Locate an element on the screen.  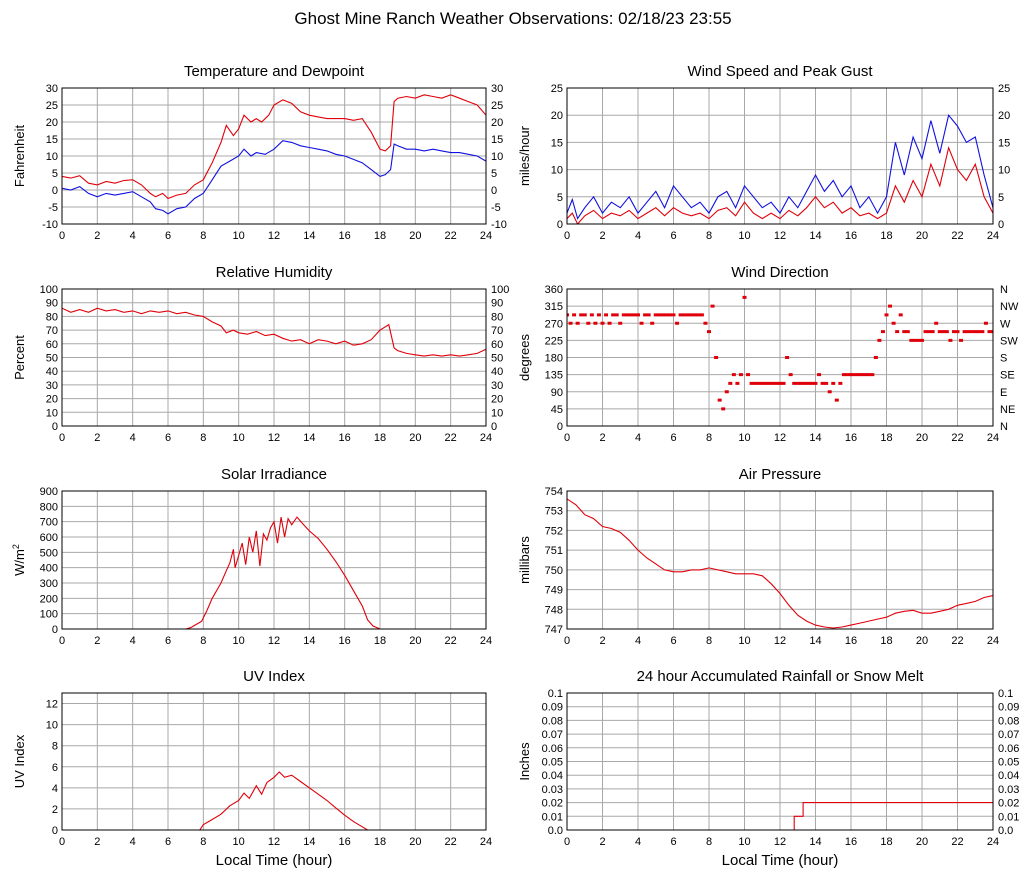
y-tick-label-right: 0.1 is located at coordinates (1005, 694).